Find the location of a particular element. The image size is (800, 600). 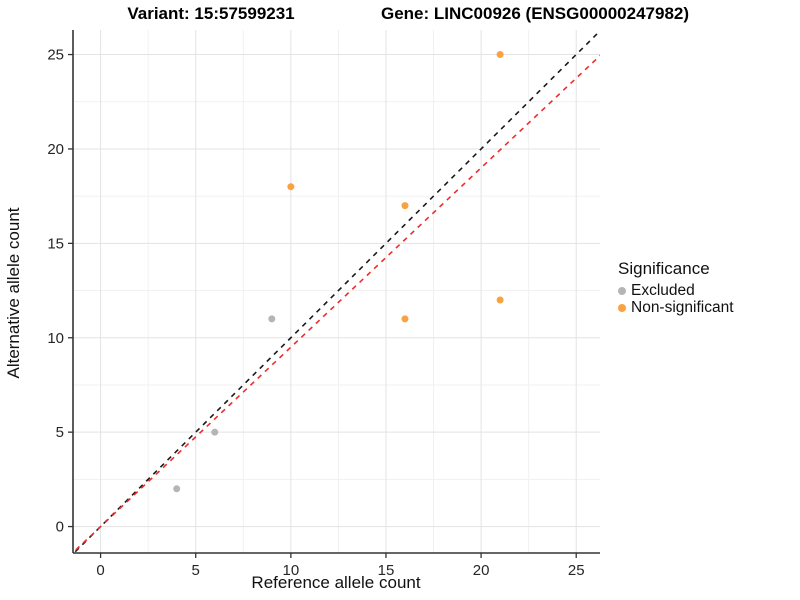

x-tick-label: 10 is located at coordinates (290, 570).